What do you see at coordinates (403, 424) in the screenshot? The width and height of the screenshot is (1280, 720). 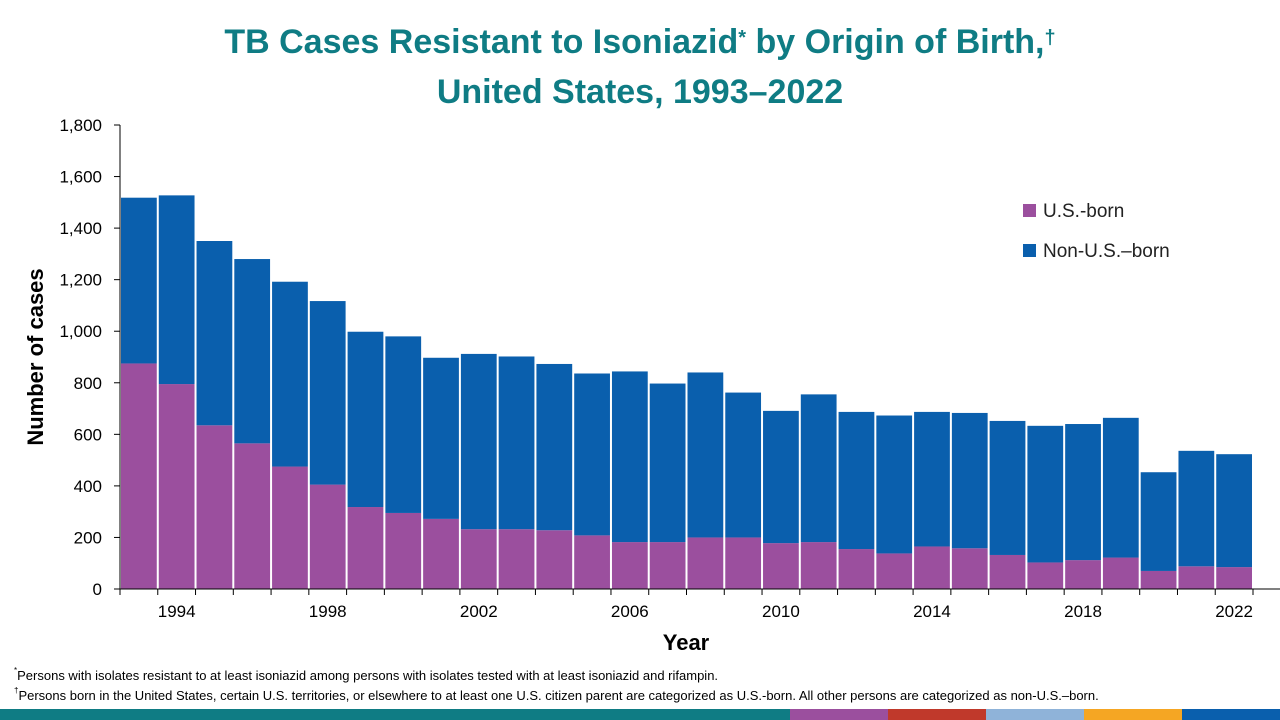 I see `bar-non-us-born-2000` at bounding box center [403, 424].